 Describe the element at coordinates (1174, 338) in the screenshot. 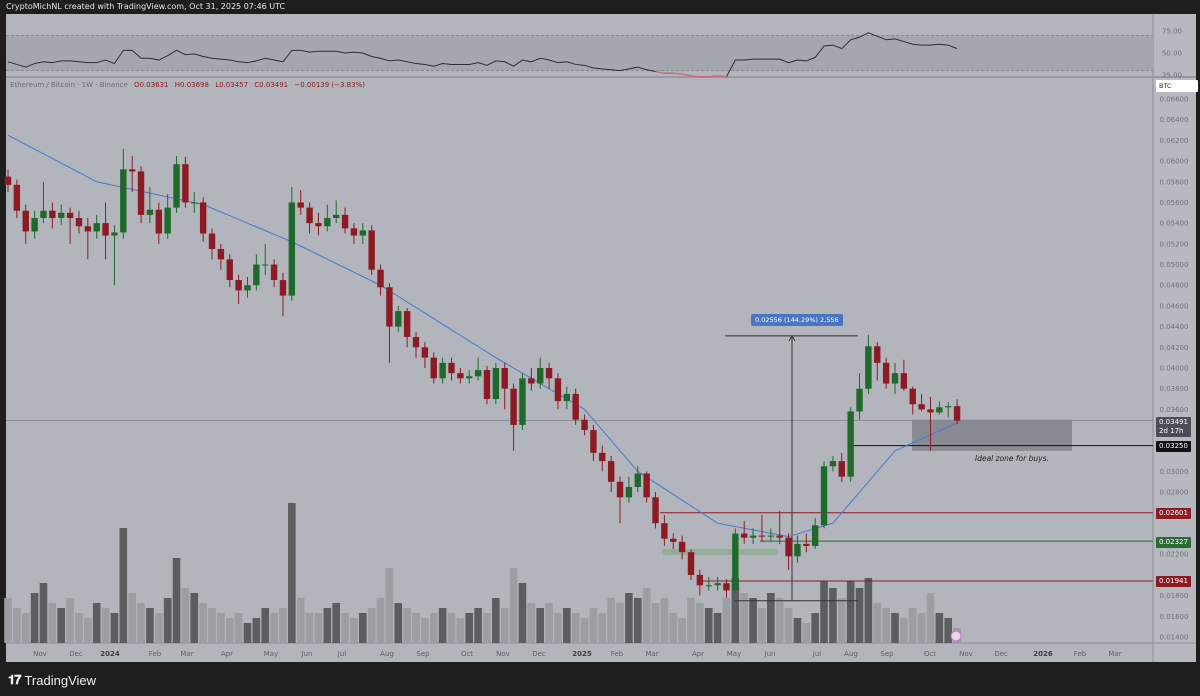

I see `price-axis-background` at that location.